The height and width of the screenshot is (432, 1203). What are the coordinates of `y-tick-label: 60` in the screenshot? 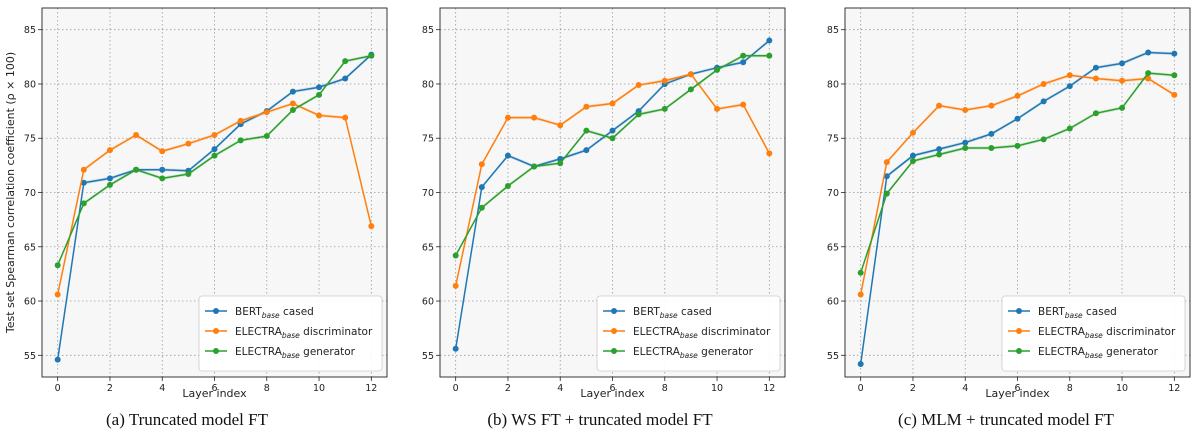 It's located at (833, 302).